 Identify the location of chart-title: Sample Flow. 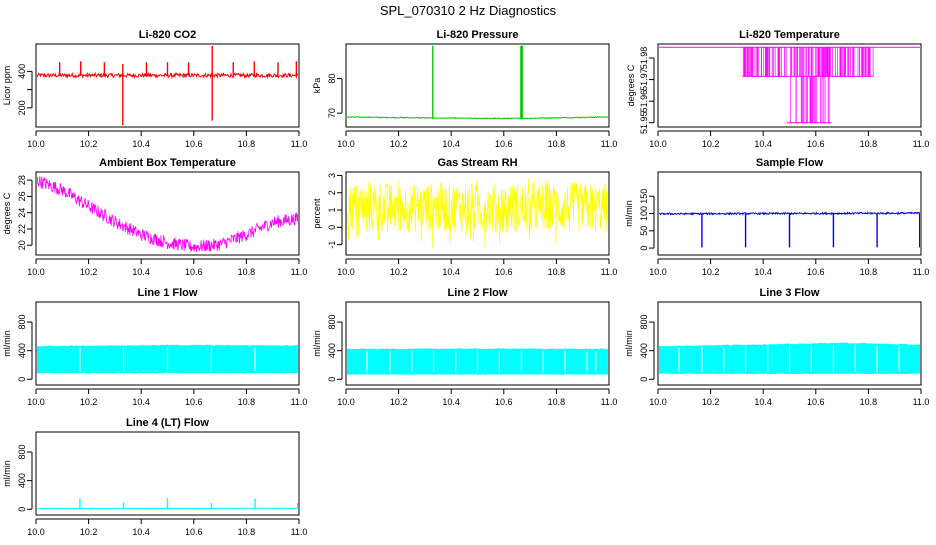
(790, 163).